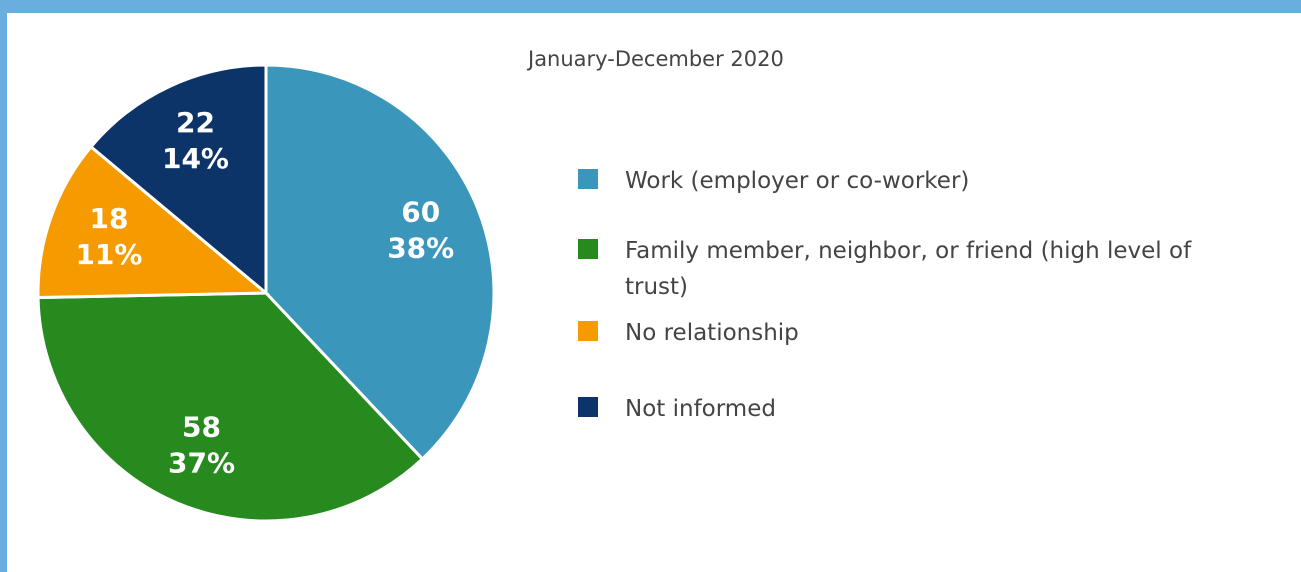 The width and height of the screenshot is (1301, 572). I want to click on percent-label: 14%, so click(195, 158).